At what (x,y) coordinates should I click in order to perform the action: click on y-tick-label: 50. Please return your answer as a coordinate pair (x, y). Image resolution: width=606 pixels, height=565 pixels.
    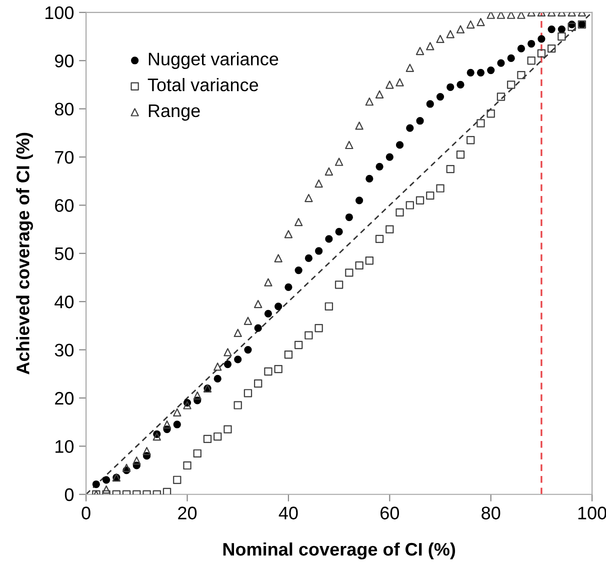
    Looking at the image, I should click on (64, 253).